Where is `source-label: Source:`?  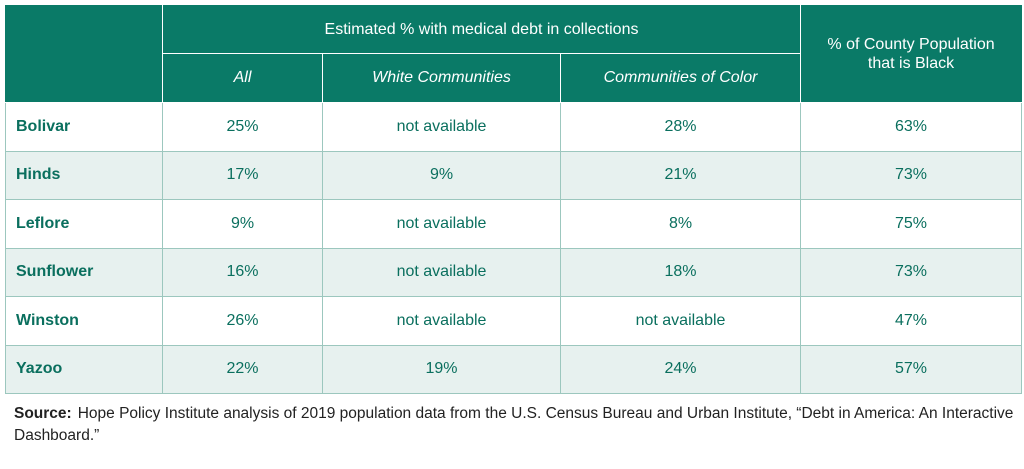 source-label: Source: is located at coordinates (43, 413).